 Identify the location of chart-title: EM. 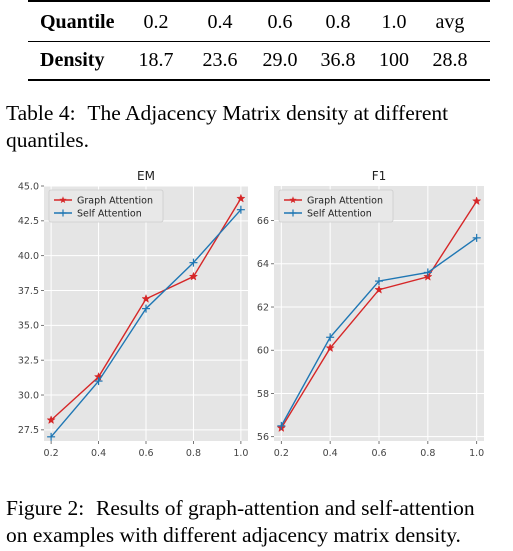
(146, 176).